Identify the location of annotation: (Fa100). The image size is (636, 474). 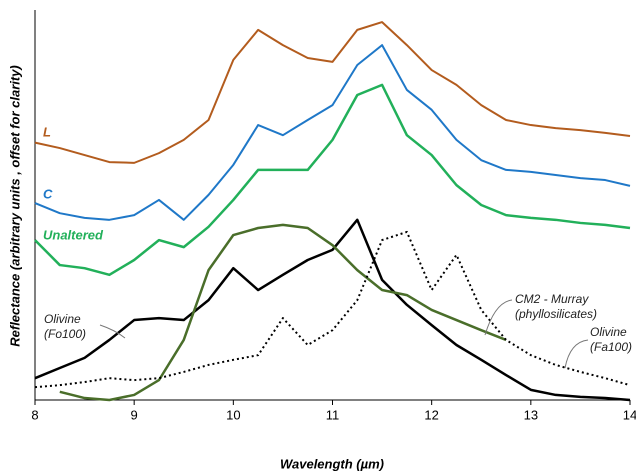
(611, 347).